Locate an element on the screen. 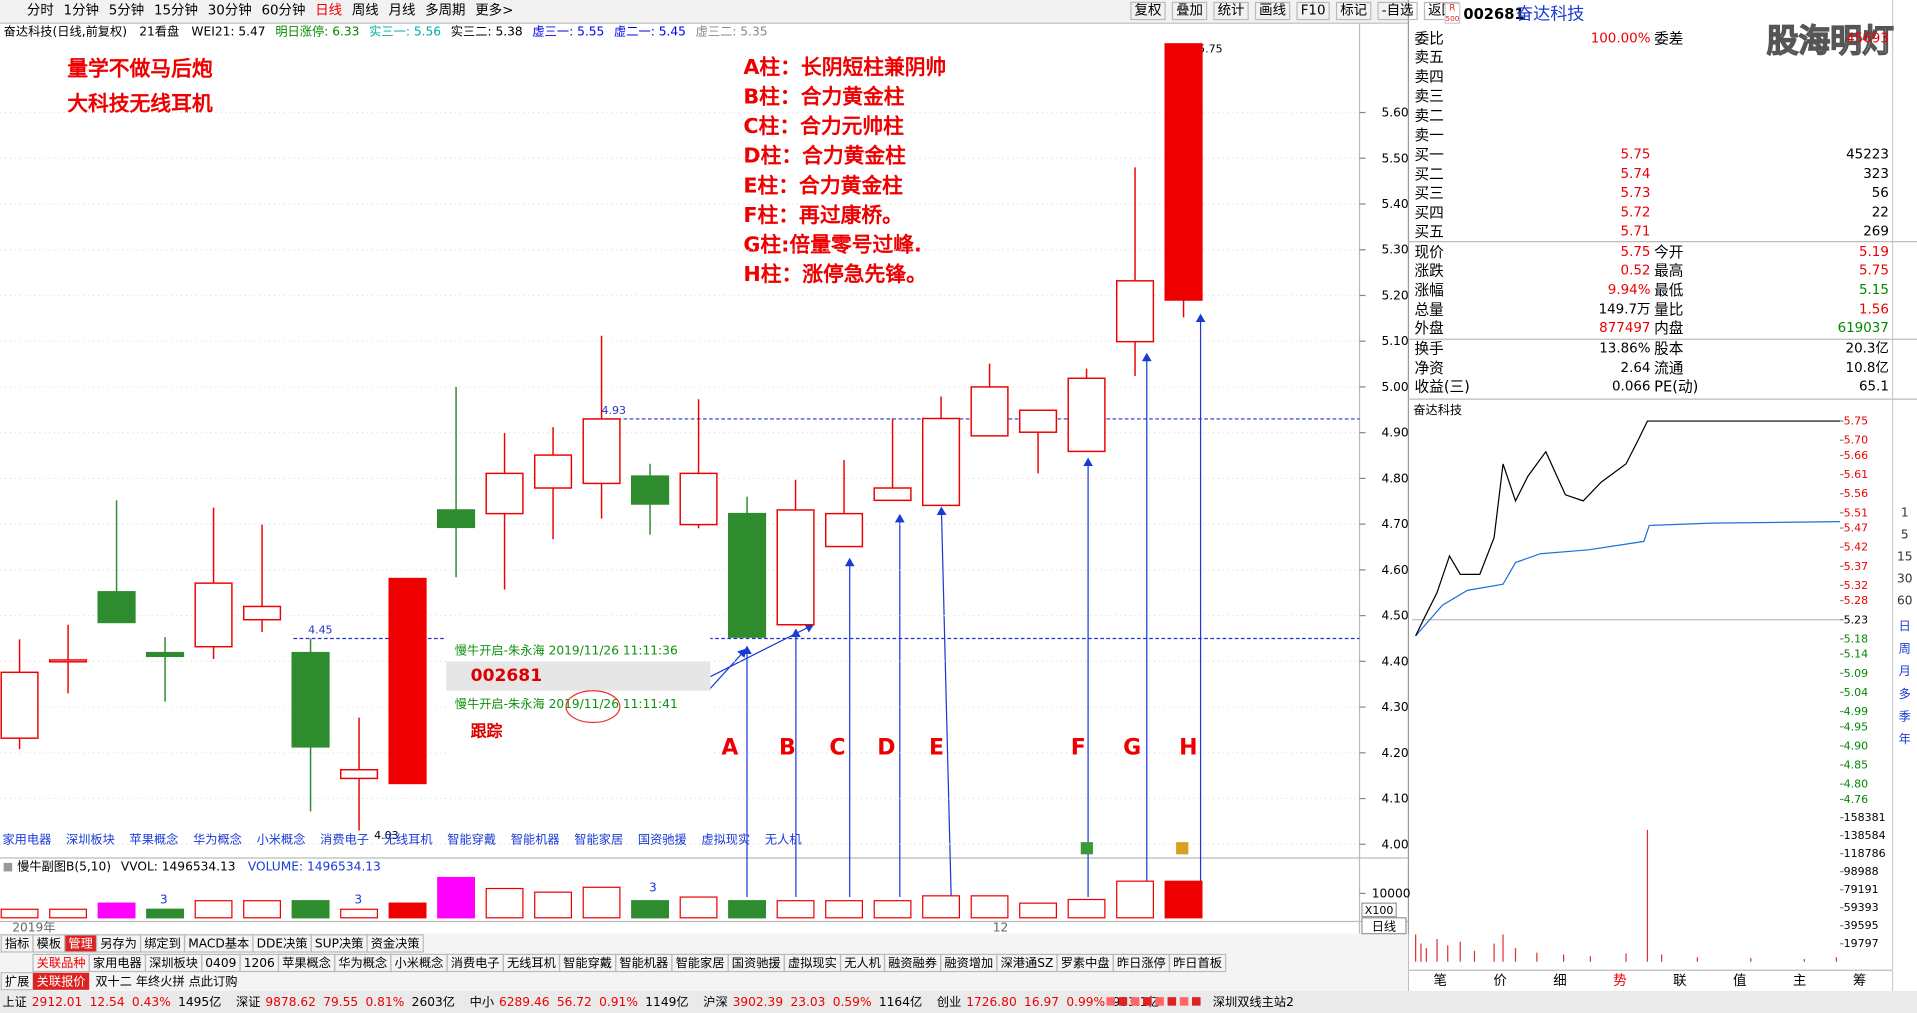 Image resolution: width=1917 pixels, height=1013 pixels. tab: 管理 is located at coordinates (80, 942).